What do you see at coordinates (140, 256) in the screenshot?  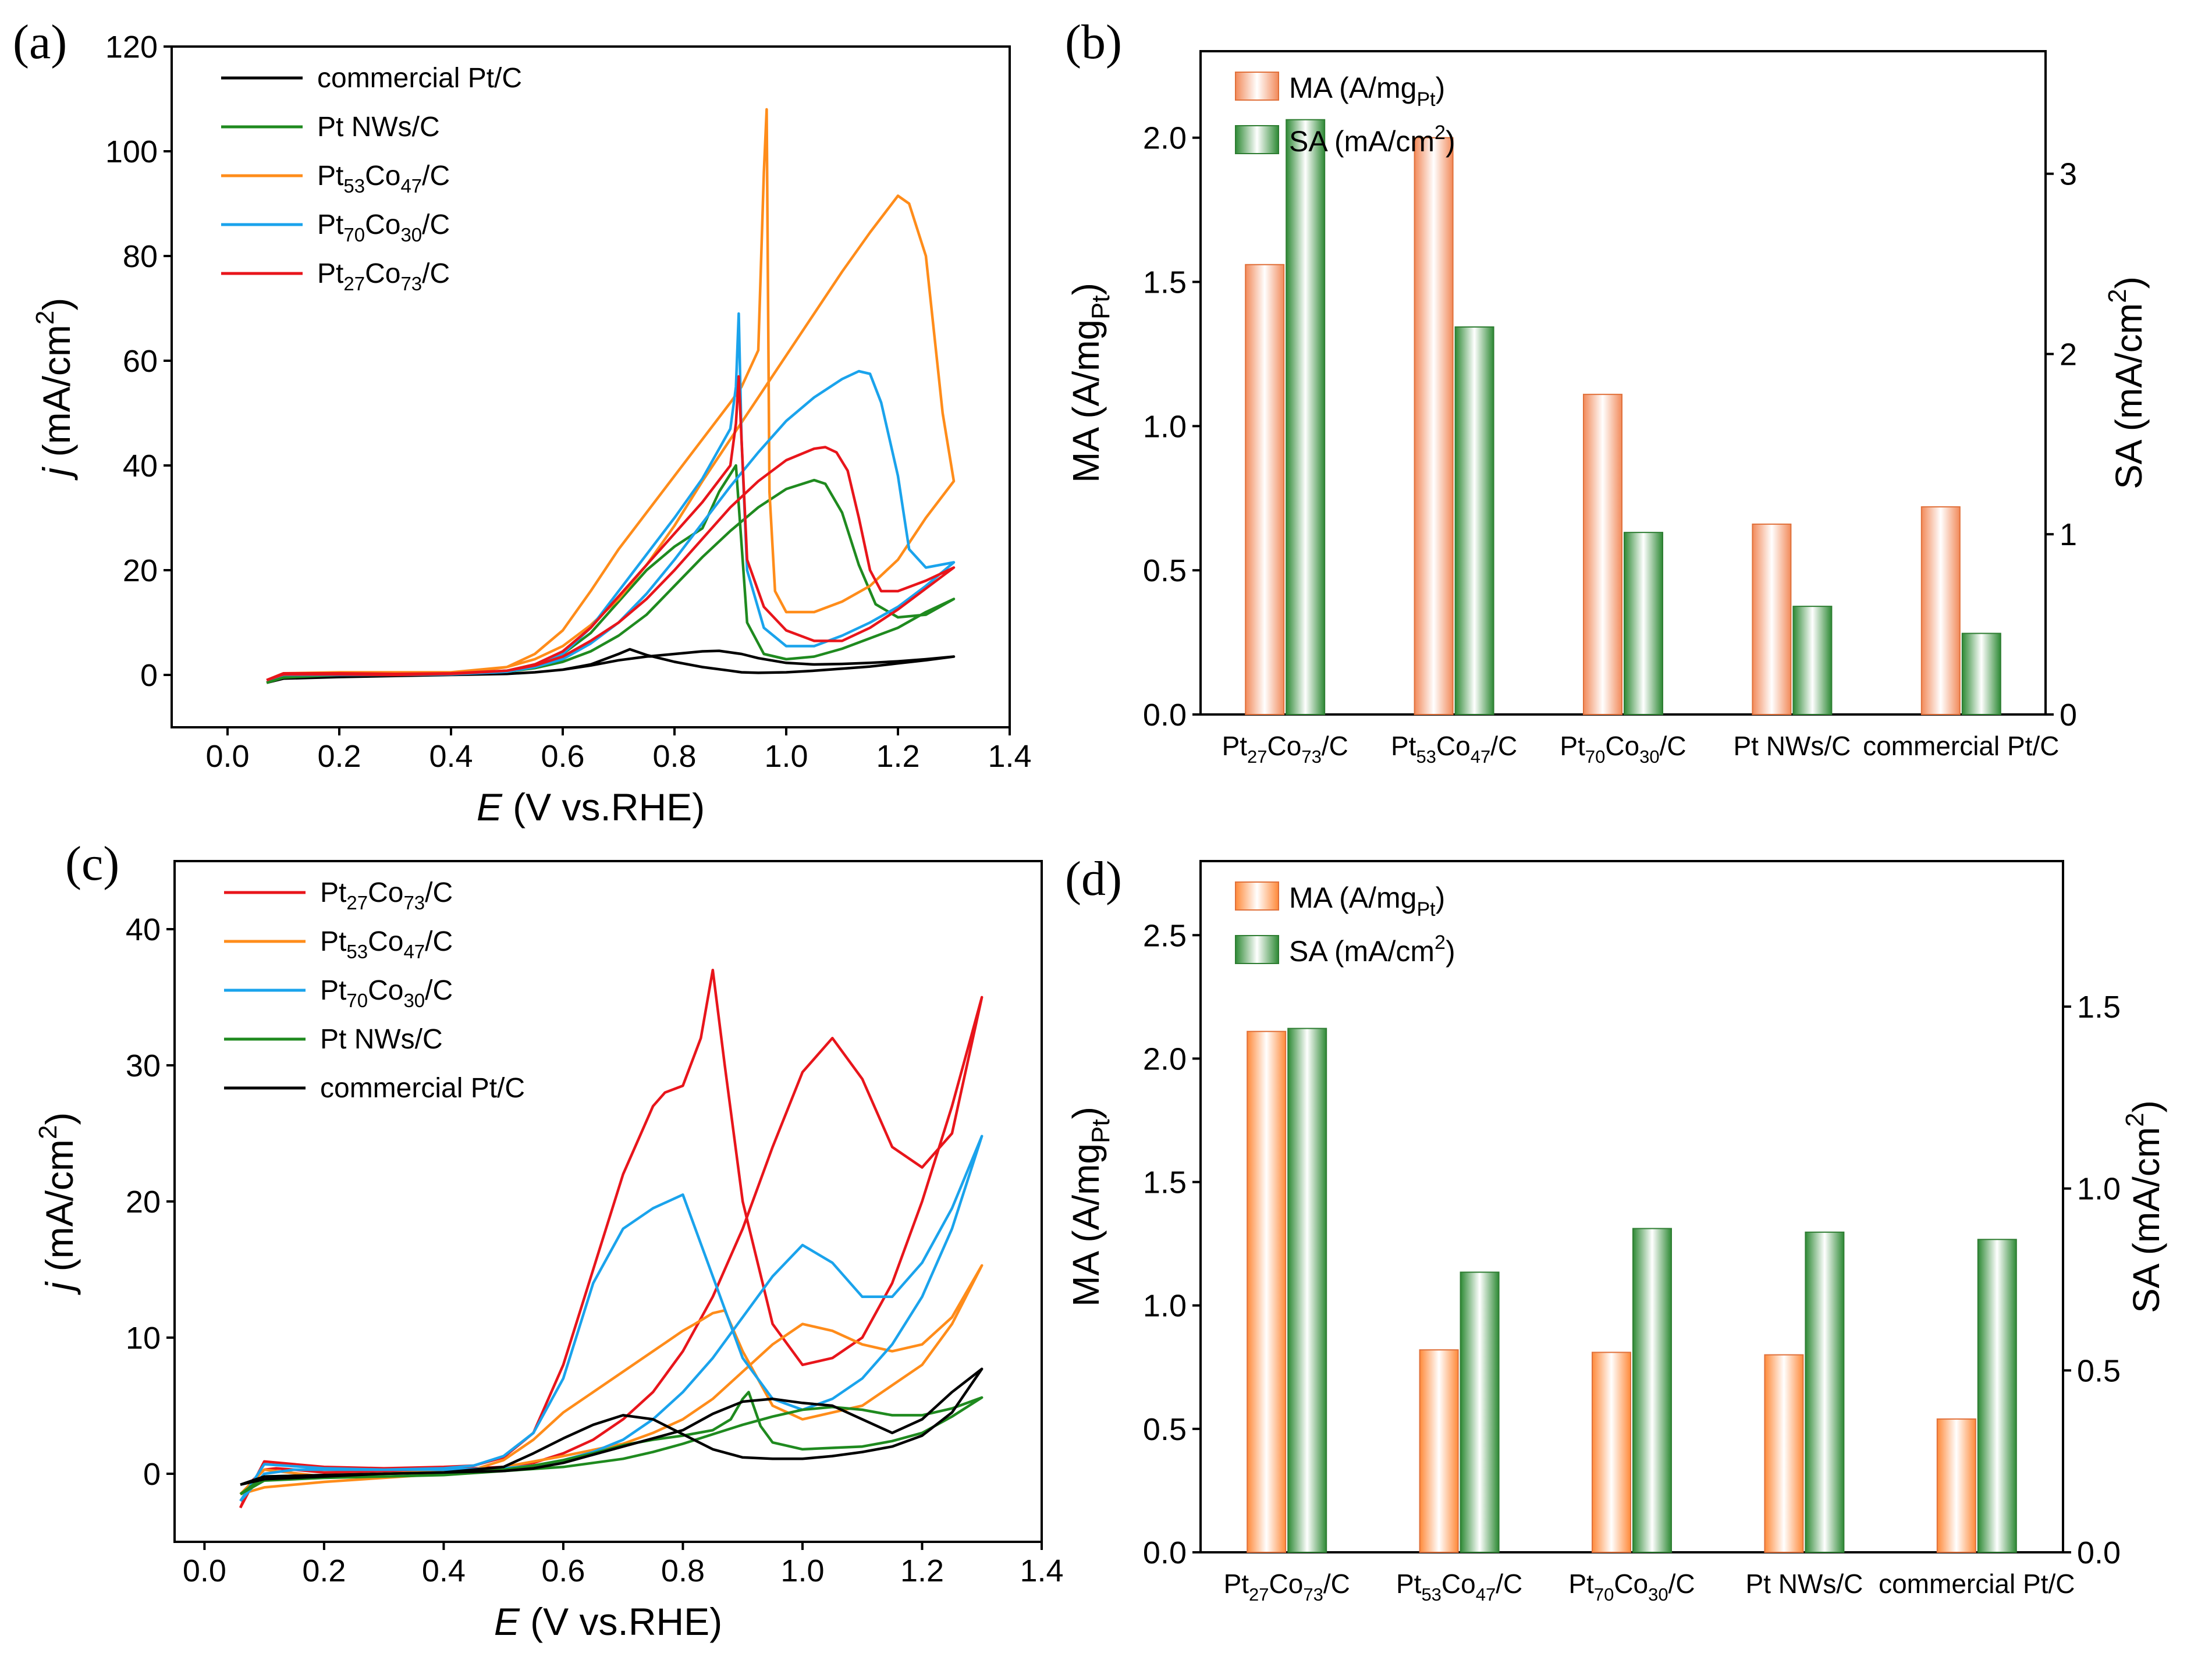 I see `y-tick-label: 80` at bounding box center [140, 256].